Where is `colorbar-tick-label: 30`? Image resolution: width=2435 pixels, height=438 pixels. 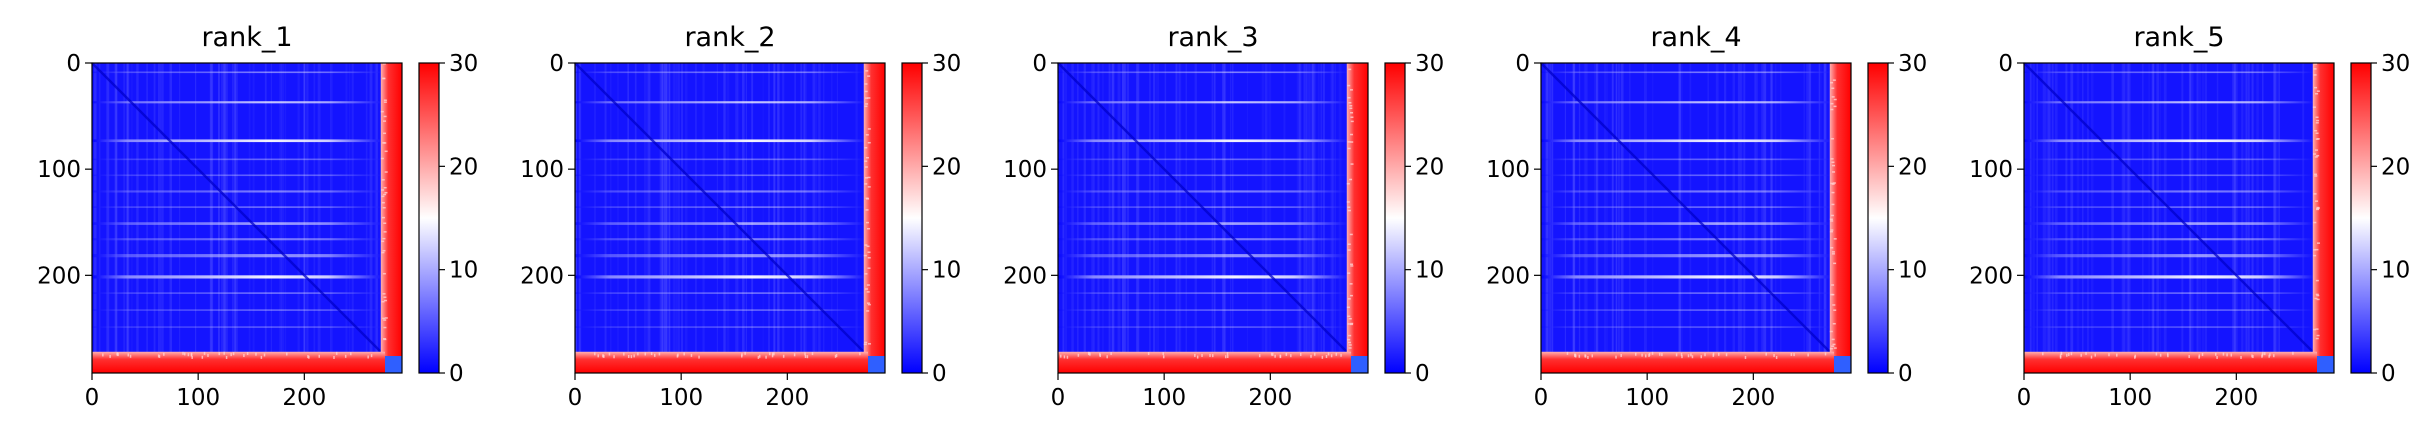
colorbar-tick-label: 30 is located at coordinates (946, 64).